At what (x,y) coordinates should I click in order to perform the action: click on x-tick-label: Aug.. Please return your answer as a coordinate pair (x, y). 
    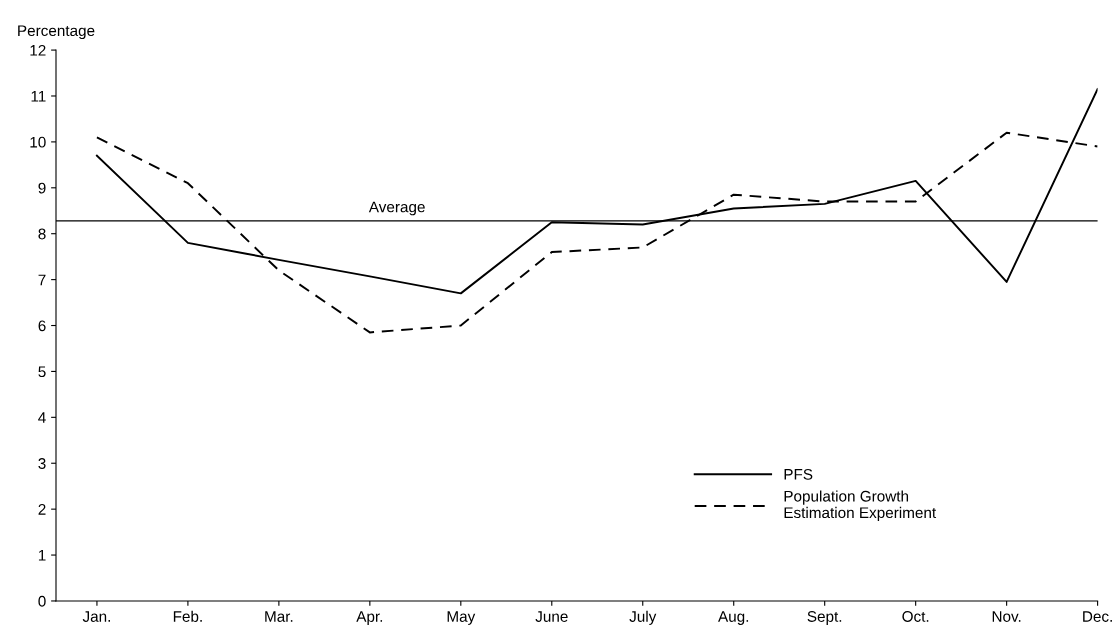
    Looking at the image, I should click on (733, 618).